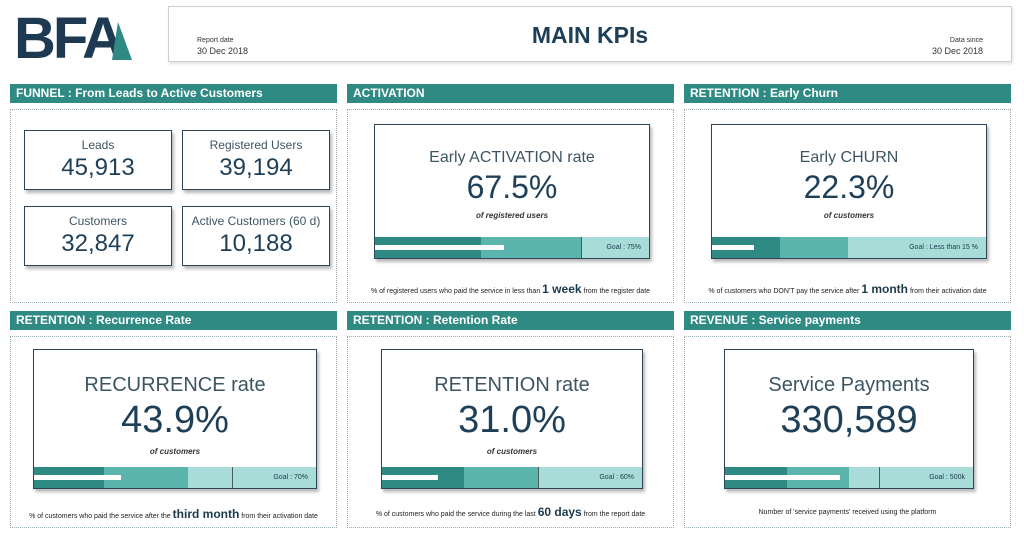 Image resolution: width=1024 pixels, height=539 pixels. Describe the element at coordinates (256, 243) in the screenshot. I see `funnel-card-value: 10,188` at that location.